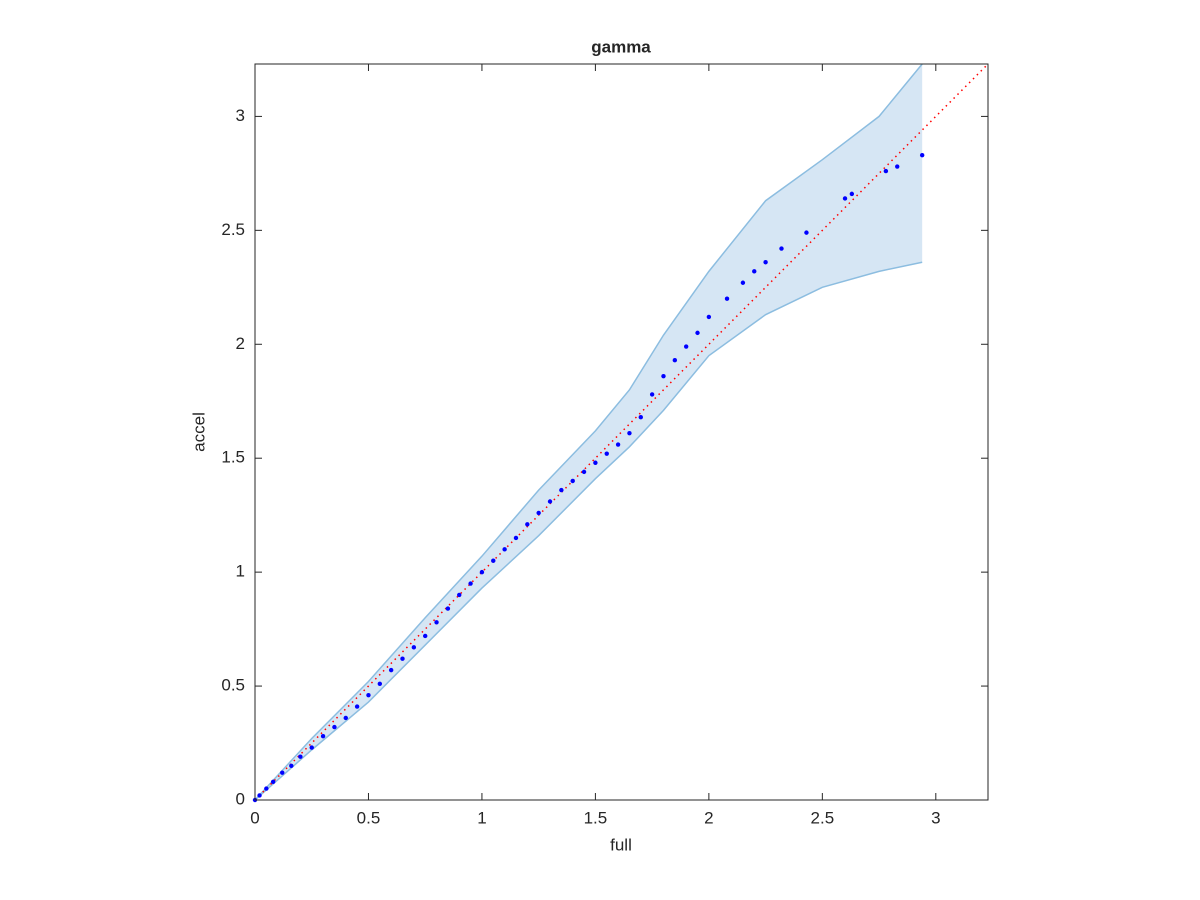 This screenshot has height=900, width=1200. I want to click on x-tick-label: 2, so click(708, 817).